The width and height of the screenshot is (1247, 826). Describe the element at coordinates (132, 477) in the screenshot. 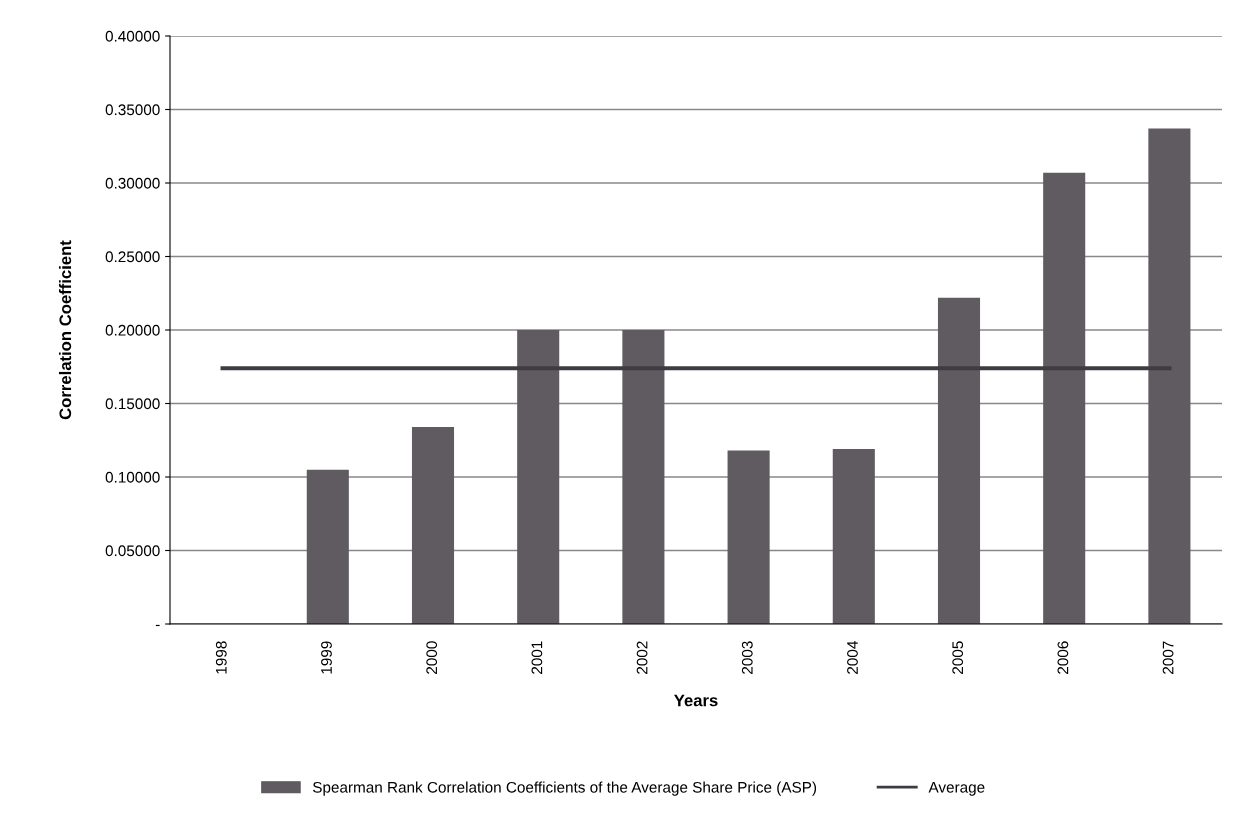

I see `y-tick-label: 0.10000` at that location.